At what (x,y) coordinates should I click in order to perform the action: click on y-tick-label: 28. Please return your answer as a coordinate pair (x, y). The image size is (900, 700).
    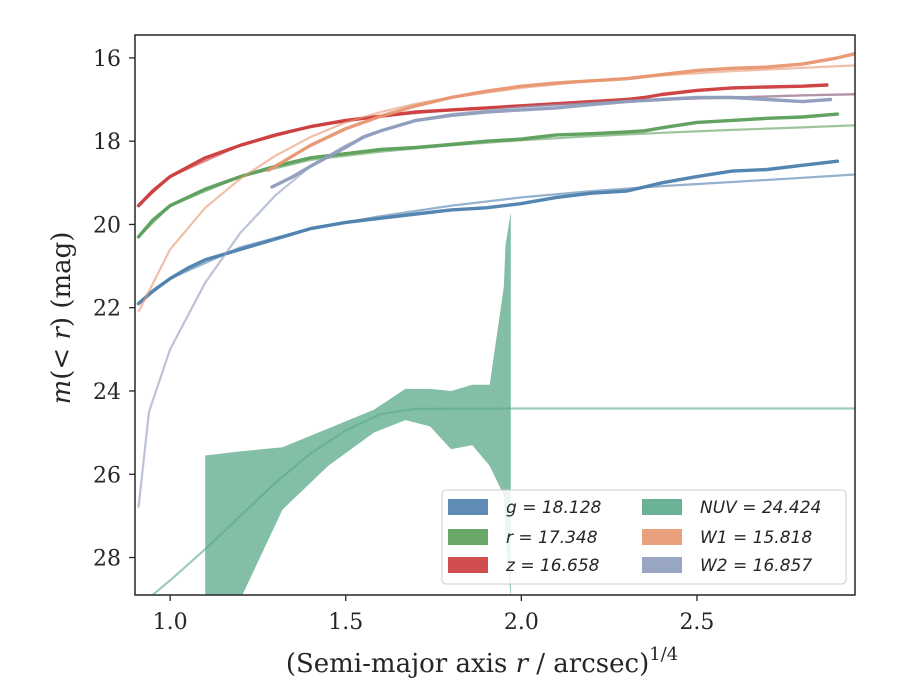
    Looking at the image, I should click on (107, 559).